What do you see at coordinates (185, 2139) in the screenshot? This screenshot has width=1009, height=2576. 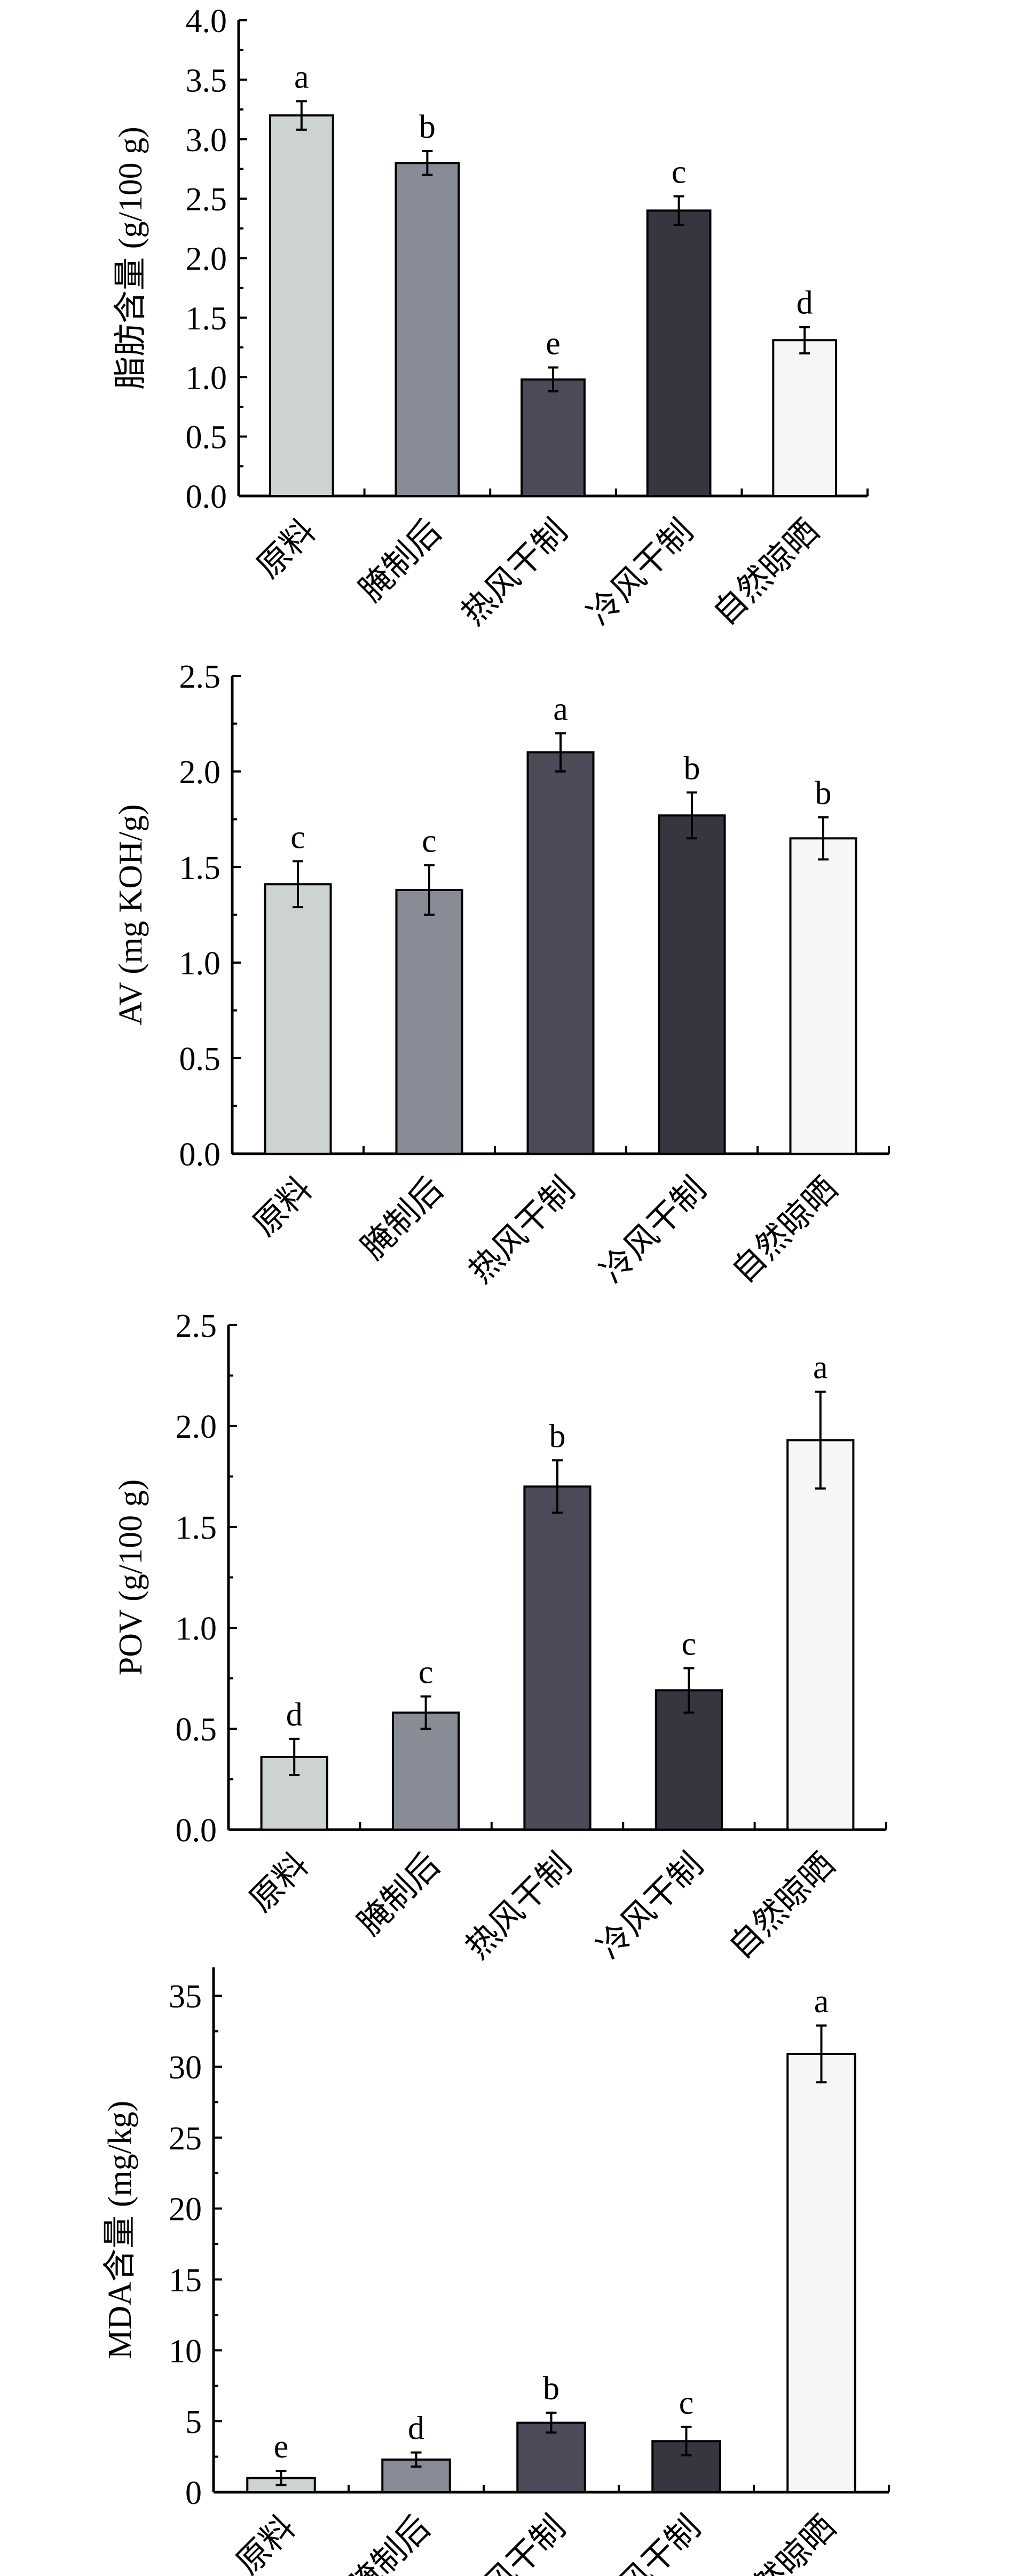 I see `y-tick-label: 25` at bounding box center [185, 2139].